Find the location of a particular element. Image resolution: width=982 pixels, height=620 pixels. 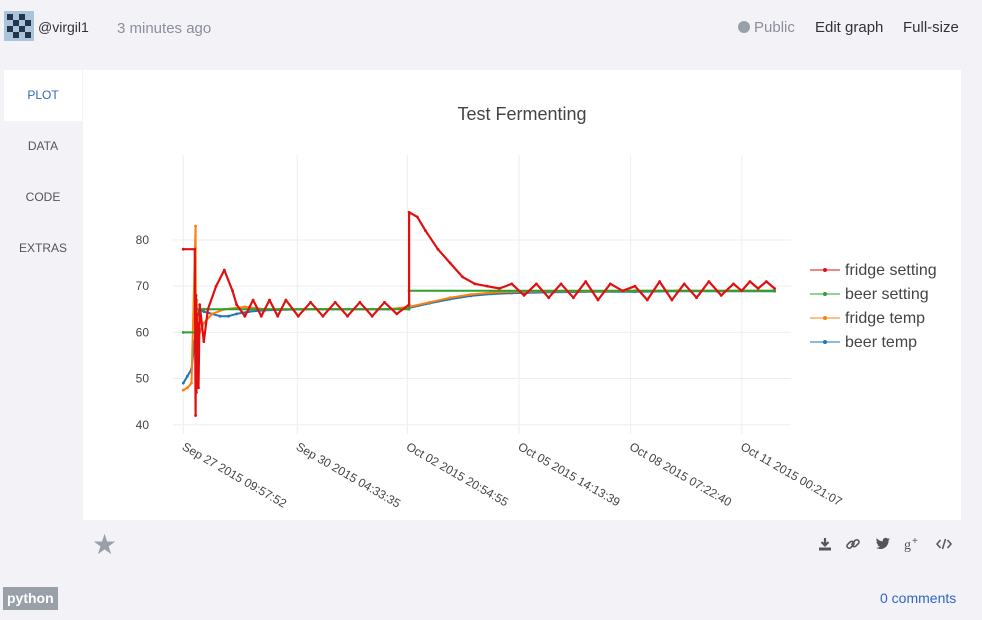

twitter-icon is located at coordinates (883, 546).